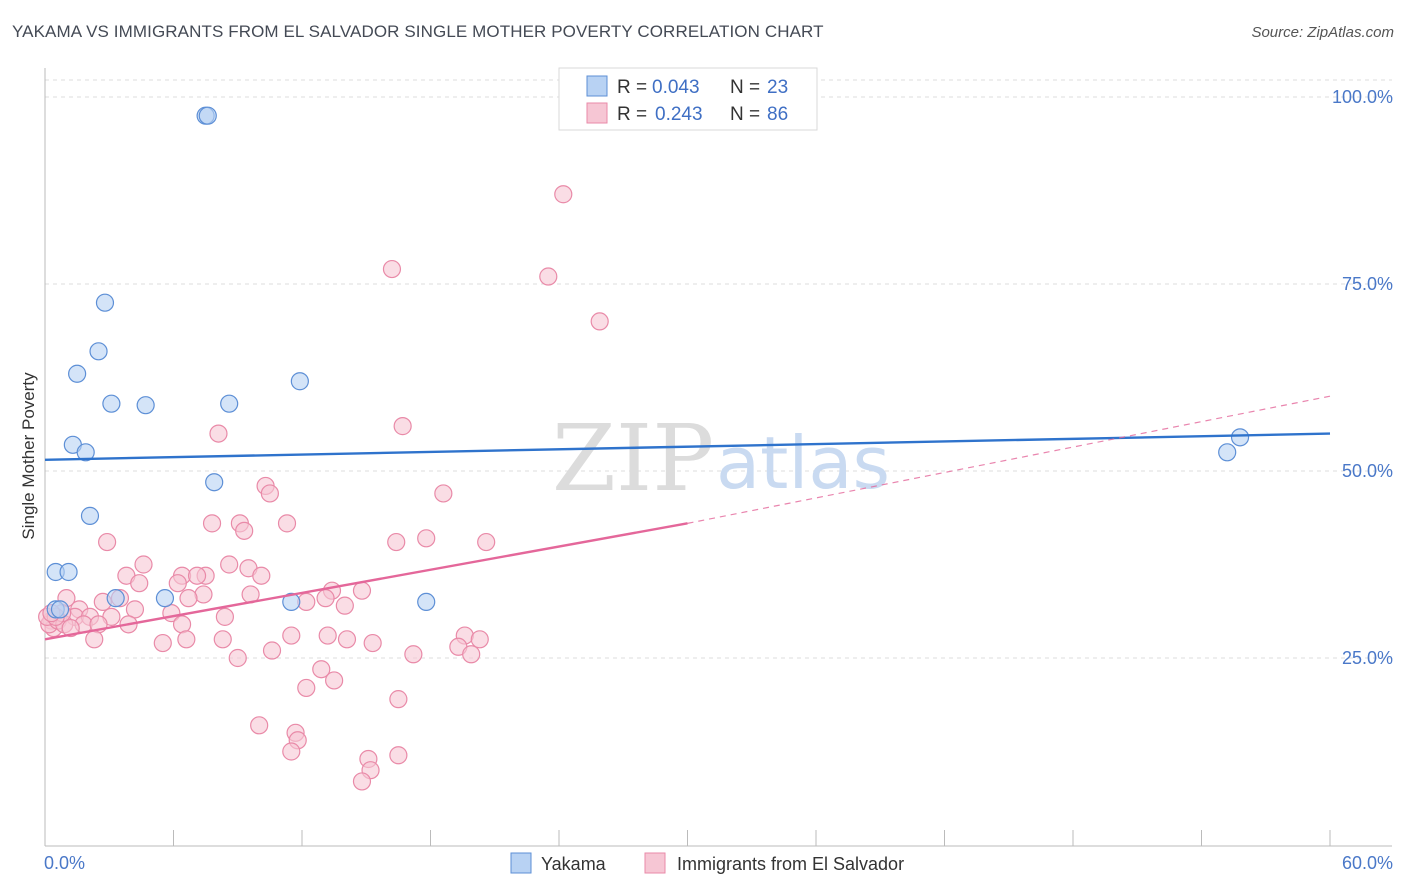  I want to click on y-tick-label-75: 75.0%, so click(1367, 284).